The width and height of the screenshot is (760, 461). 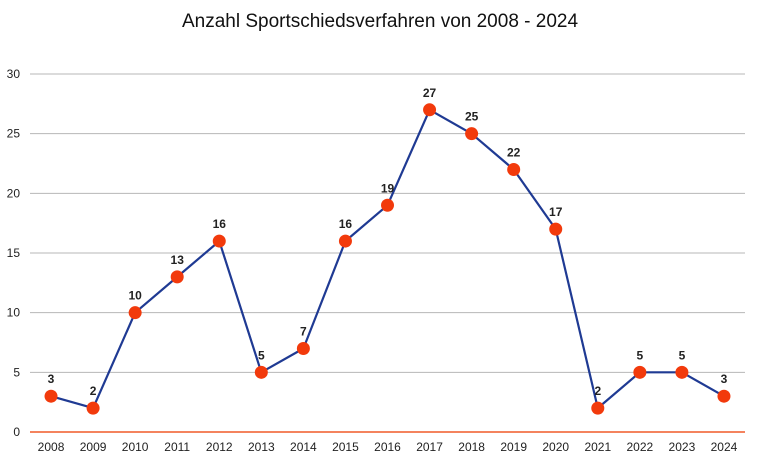 I want to click on data-label: 19, so click(x=388, y=188).